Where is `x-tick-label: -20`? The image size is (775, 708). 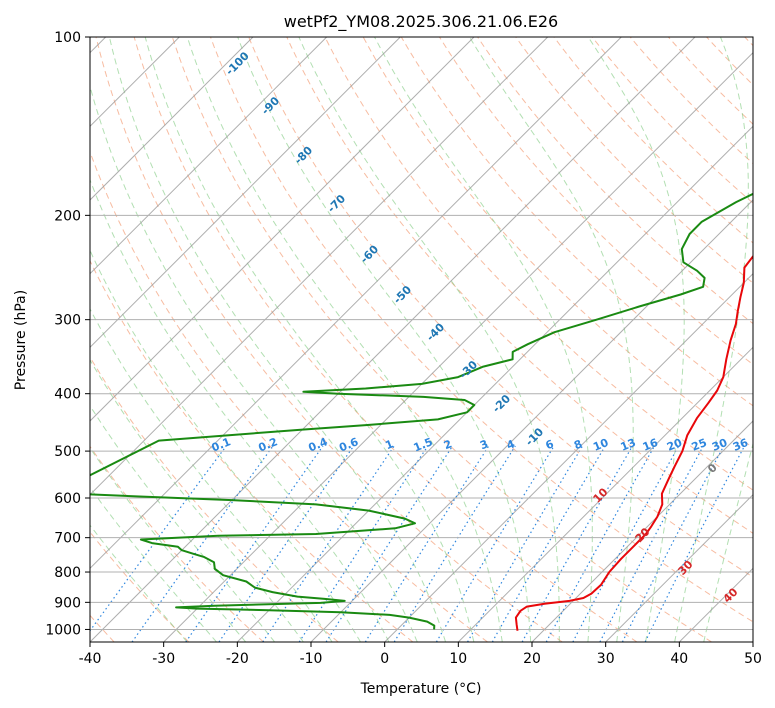 x-tick-label: -20 is located at coordinates (237, 659).